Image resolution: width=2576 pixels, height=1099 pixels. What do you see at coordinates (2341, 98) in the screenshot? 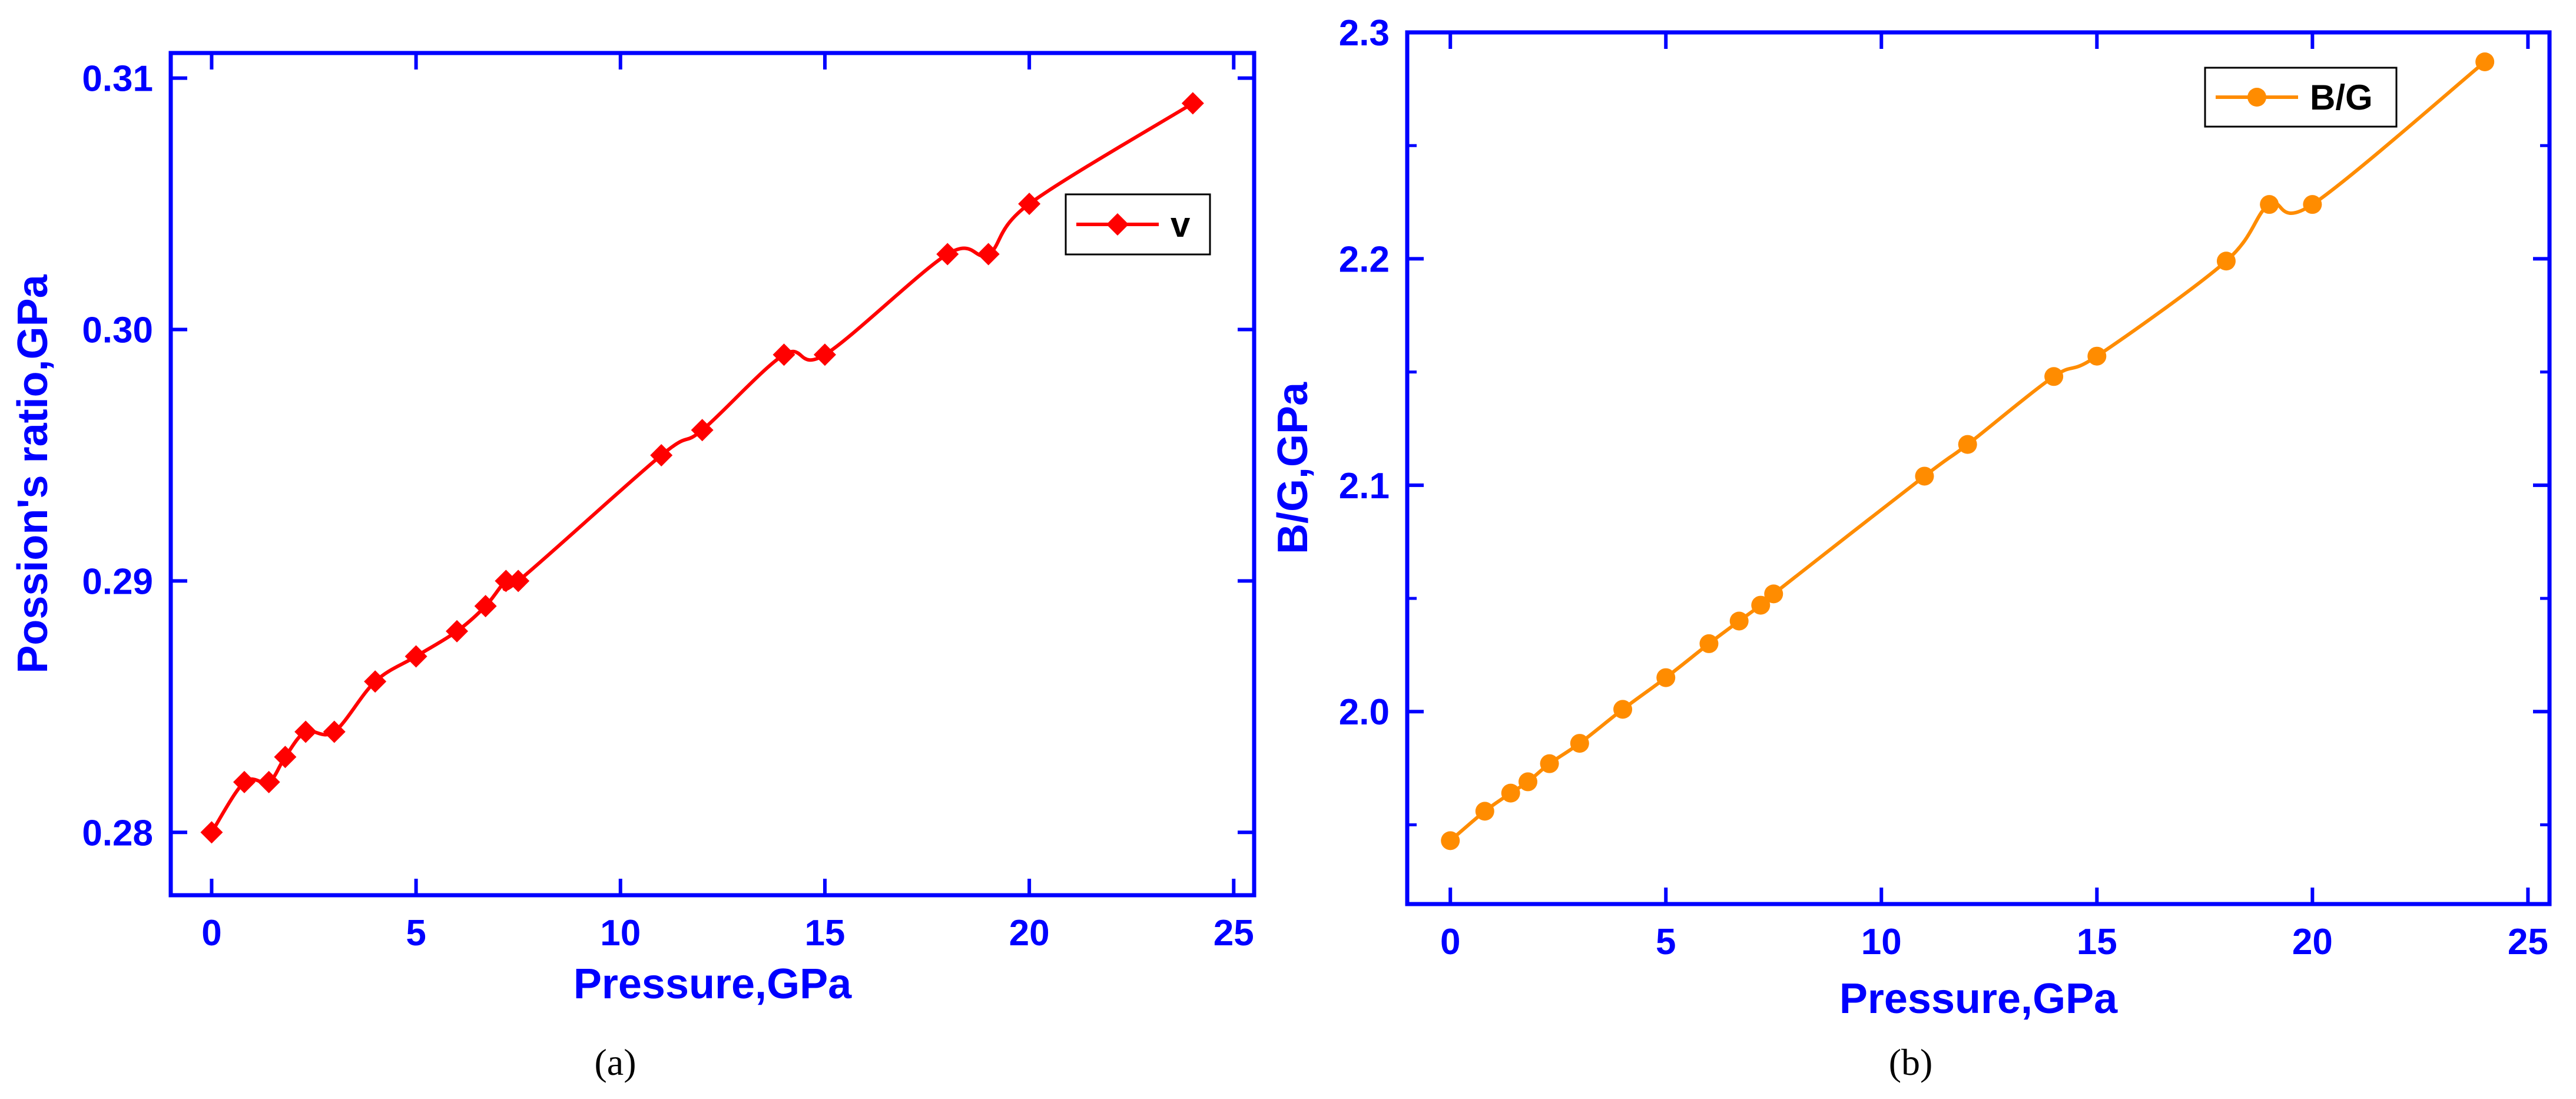
I see `legend-label-b: B/G` at bounding box center [2341, 98].